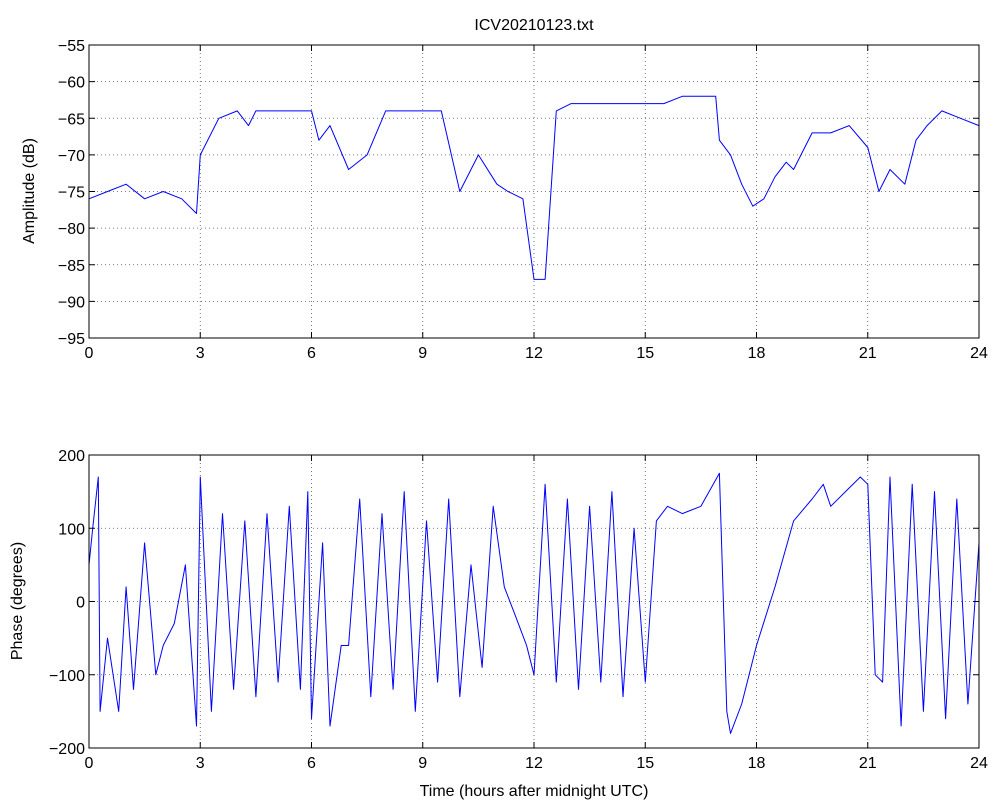 The height and width of the screenshot is (806, 998). I want to click on y-tick-label: −85, so click(71, 266).